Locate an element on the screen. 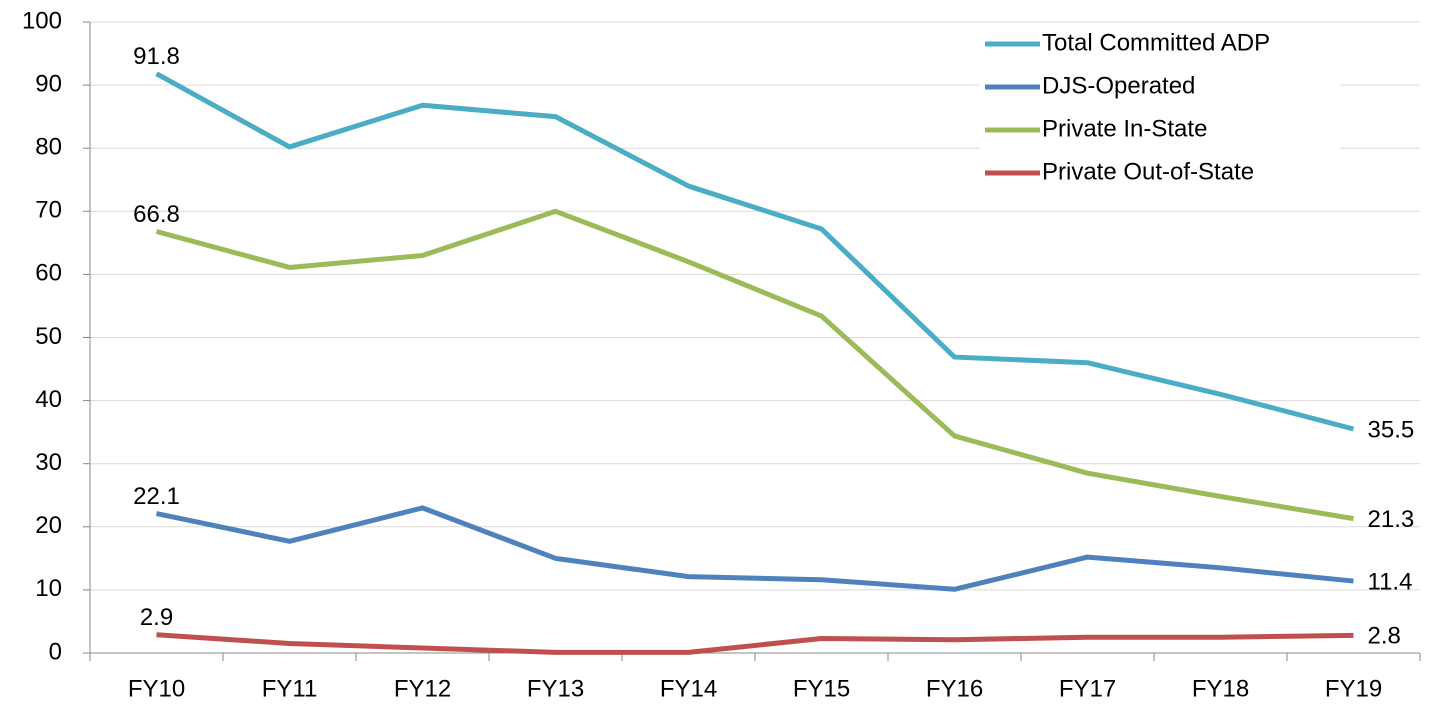  x-tick-label: FY12 is located at coordinates (422, 688).